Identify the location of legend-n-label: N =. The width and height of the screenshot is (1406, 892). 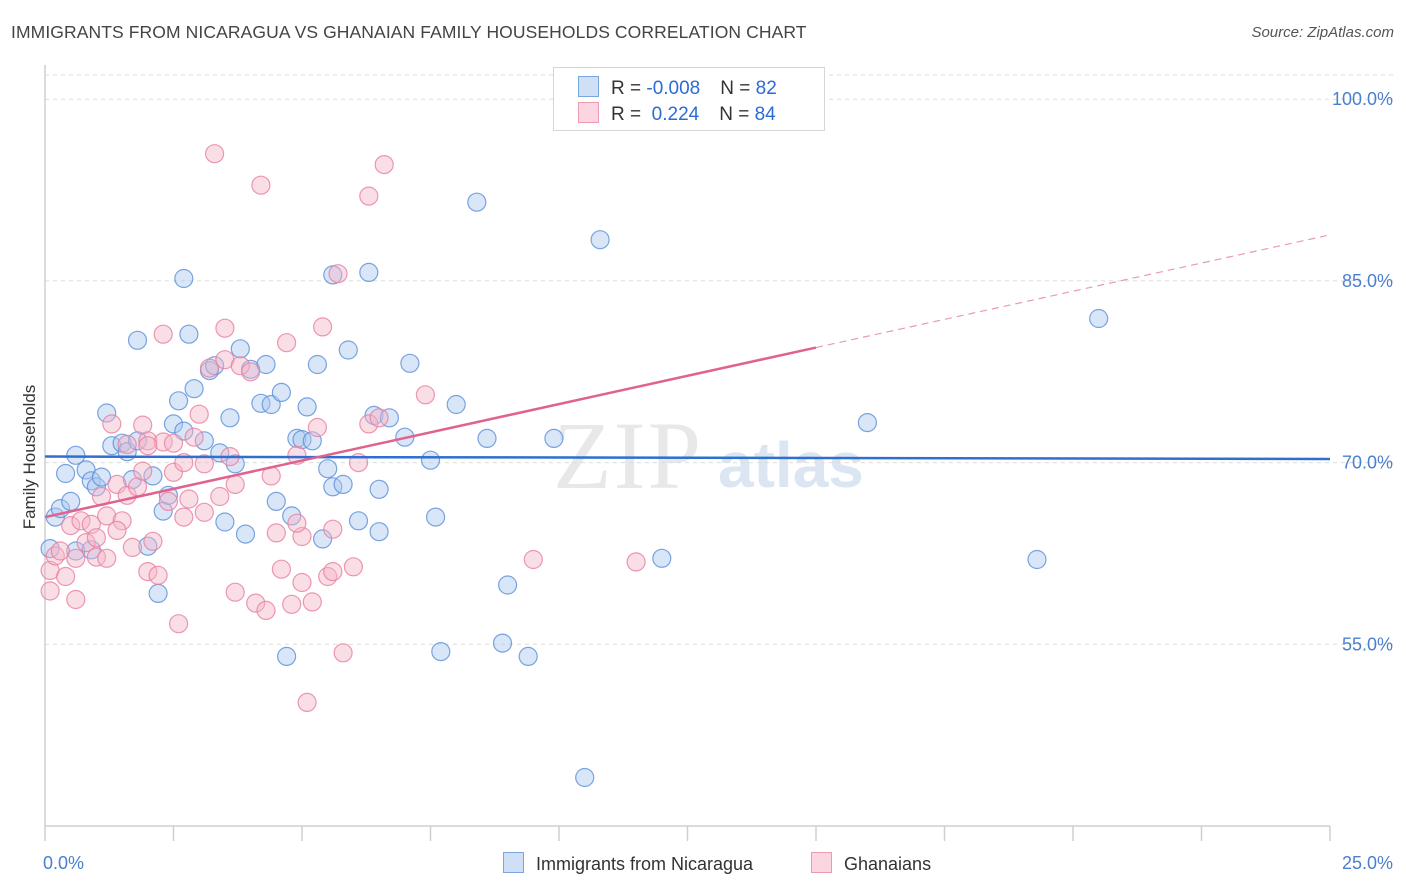
(738, 88).